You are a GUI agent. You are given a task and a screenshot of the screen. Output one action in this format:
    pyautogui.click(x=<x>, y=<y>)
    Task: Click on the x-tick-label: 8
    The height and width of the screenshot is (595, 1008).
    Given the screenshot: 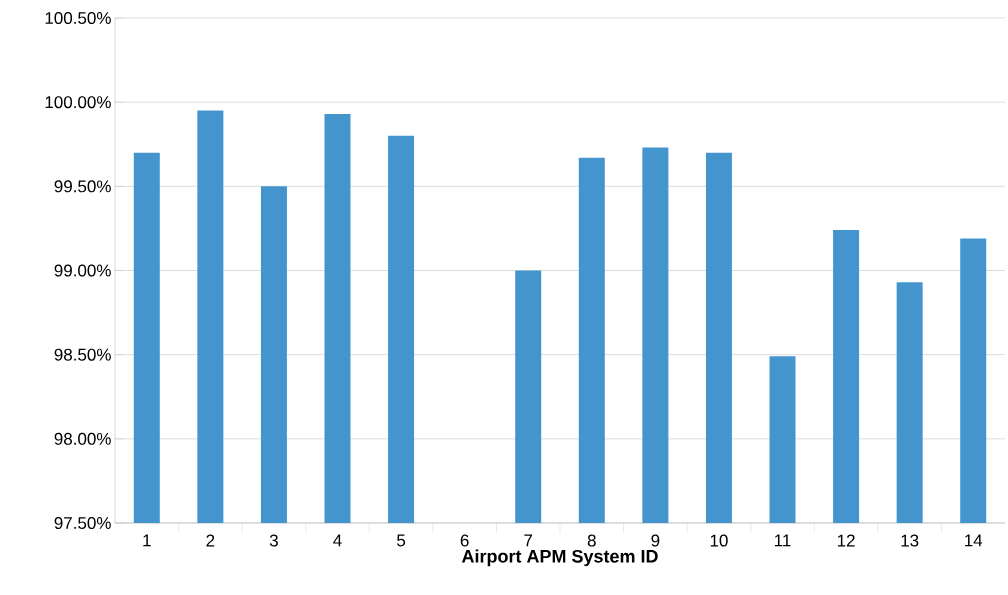 What is the action you would take?
    pyautogui.click(x=591, y=540)
    